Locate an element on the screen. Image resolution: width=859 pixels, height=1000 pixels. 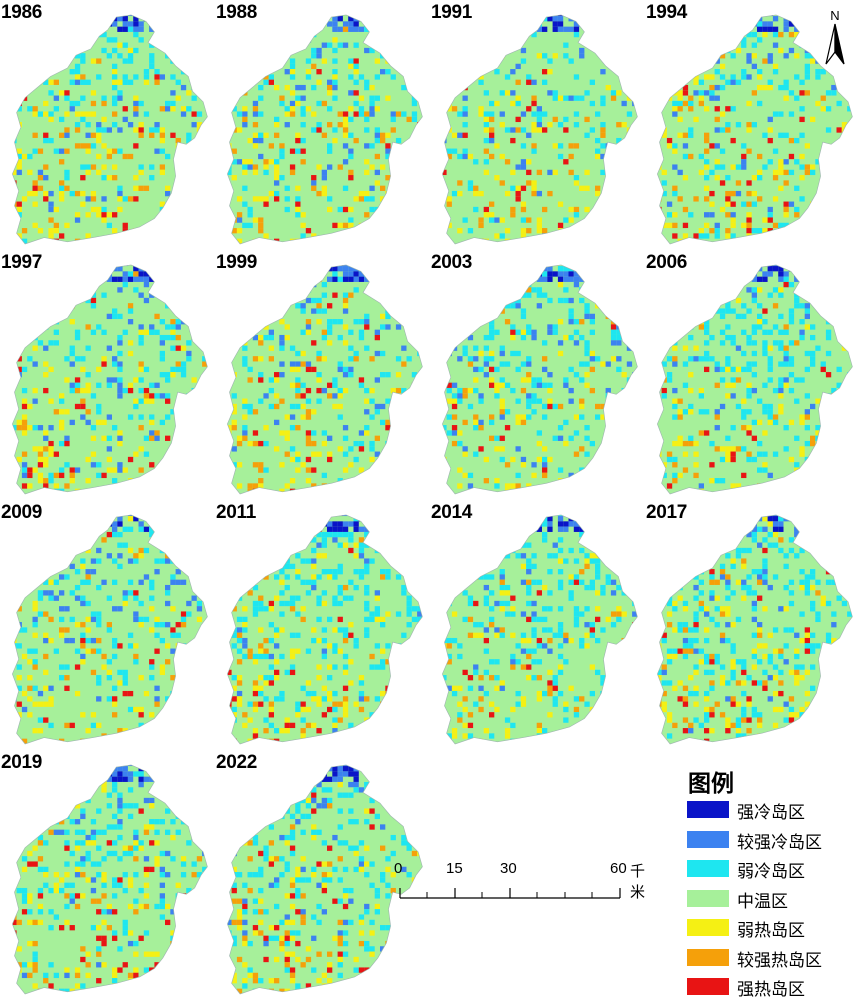
legend-label: 强冷岛区 is located at coordinates (771, 813).